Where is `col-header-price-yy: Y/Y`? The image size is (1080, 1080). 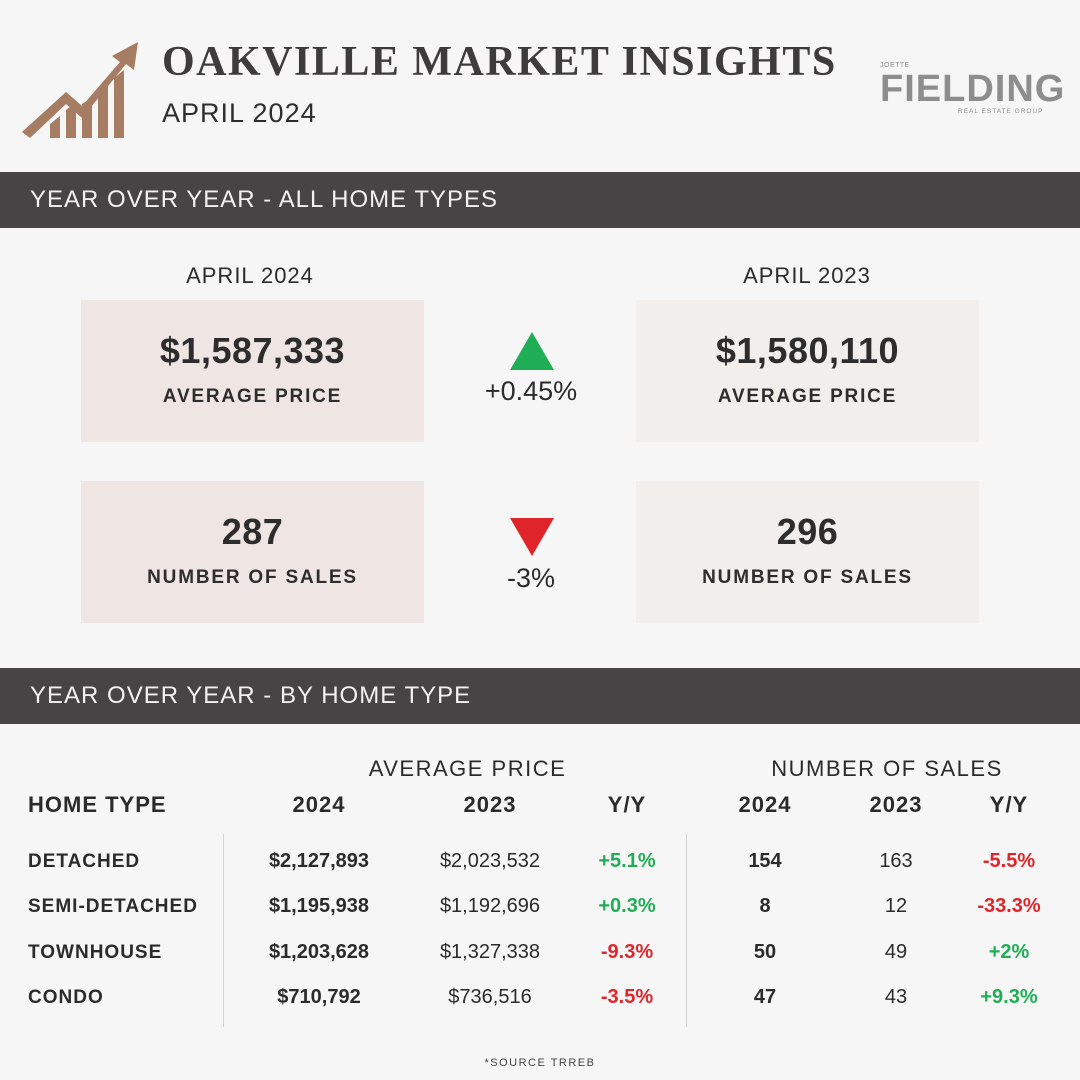 col-header-price-yy: Y/Y is located at coordinates (627, 804).